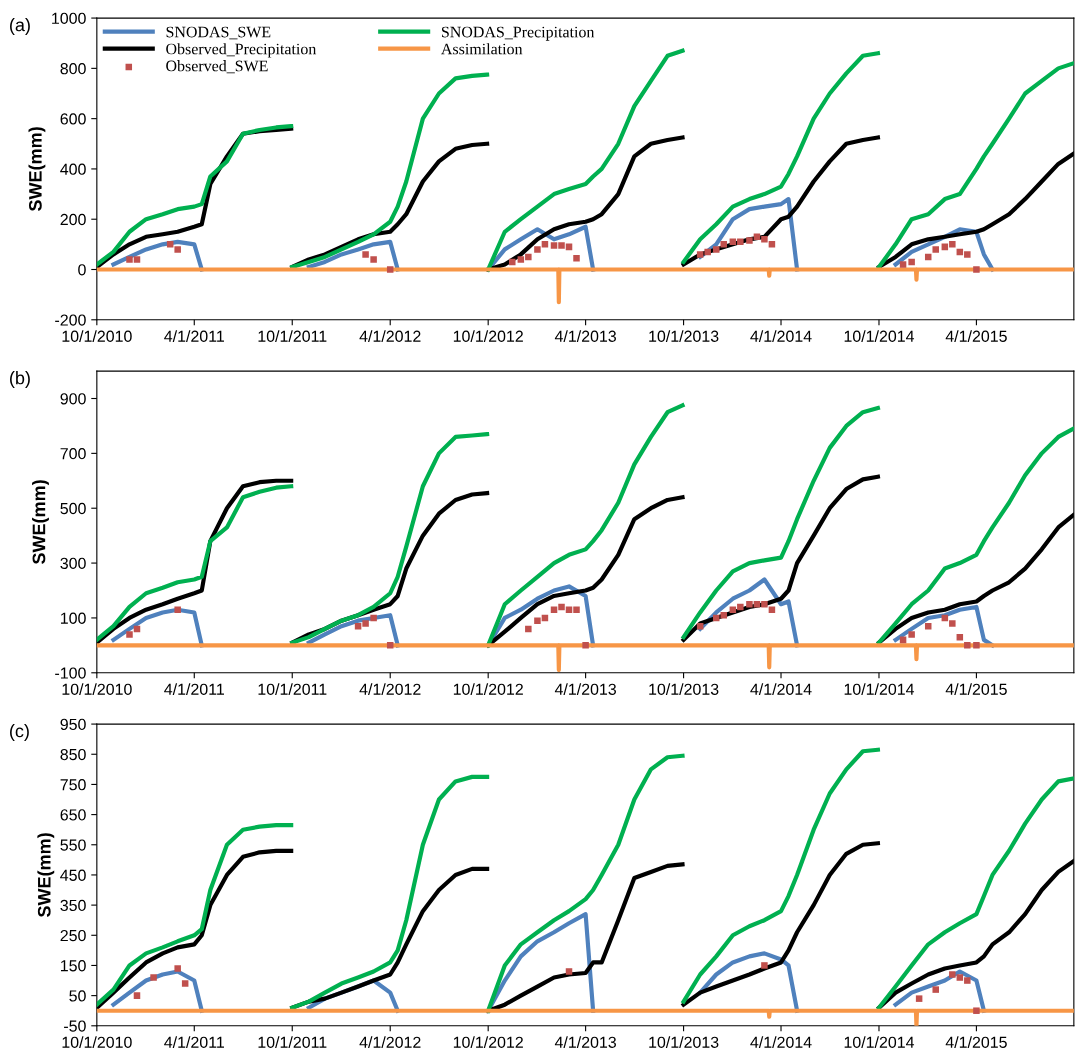 The height and width of the screenshot is (1063, 1076). What do you see at coordinates (73, 119) in the screenshot?
I see `y-tick-label: 600` at bounding box center [73, 119].